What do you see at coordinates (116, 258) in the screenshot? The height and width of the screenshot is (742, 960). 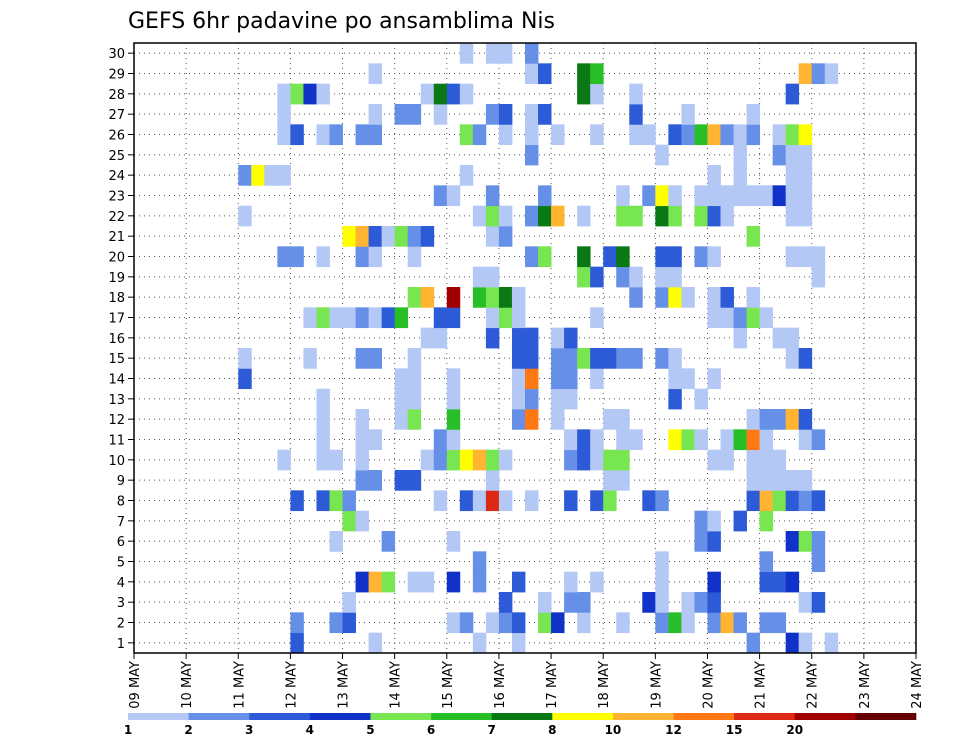 I see `y-tick-label: 20` at bounding box center [116, 258].